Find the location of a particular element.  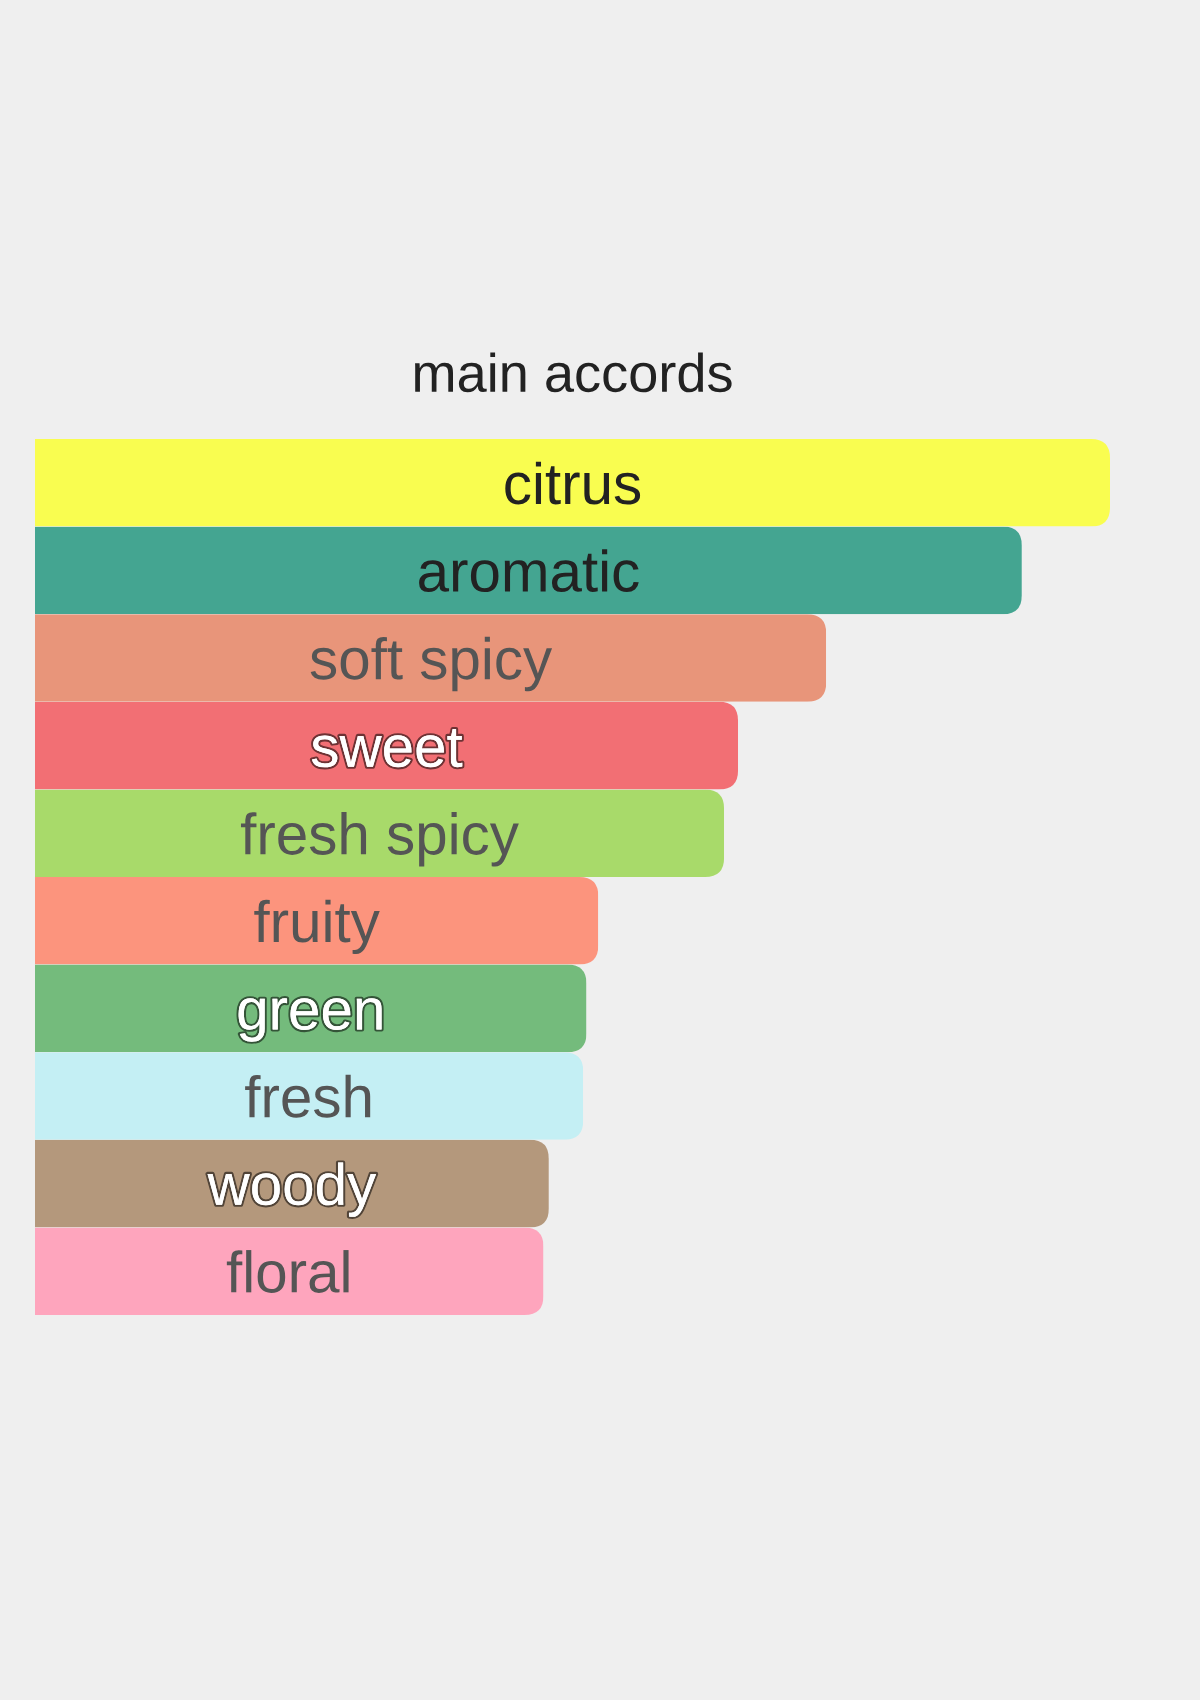

y-tick-label: citrus is located at coordinates (573, 483).